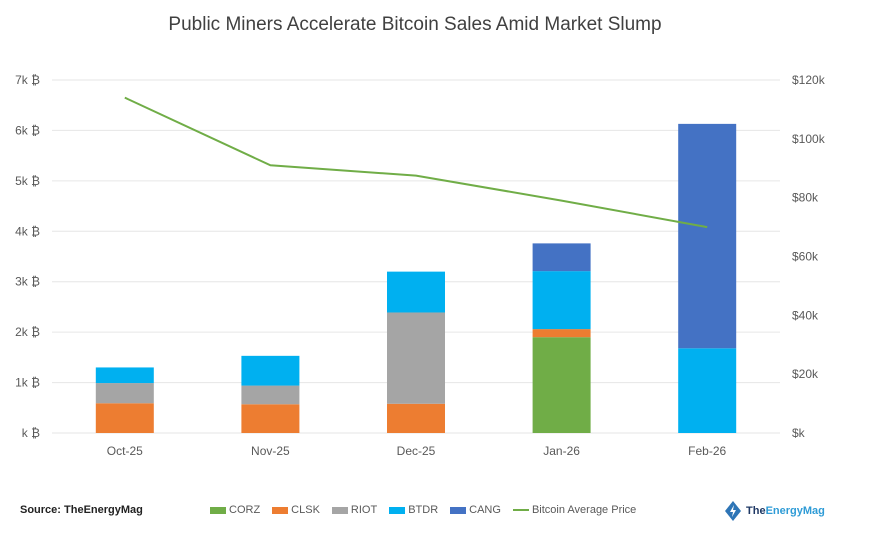 Image resolution: width=870 pixels, height=540 pixels. What do you see at coordinates (520, 510) in the screenshot?
I see `legend-line` at bounding box center [520, 510].